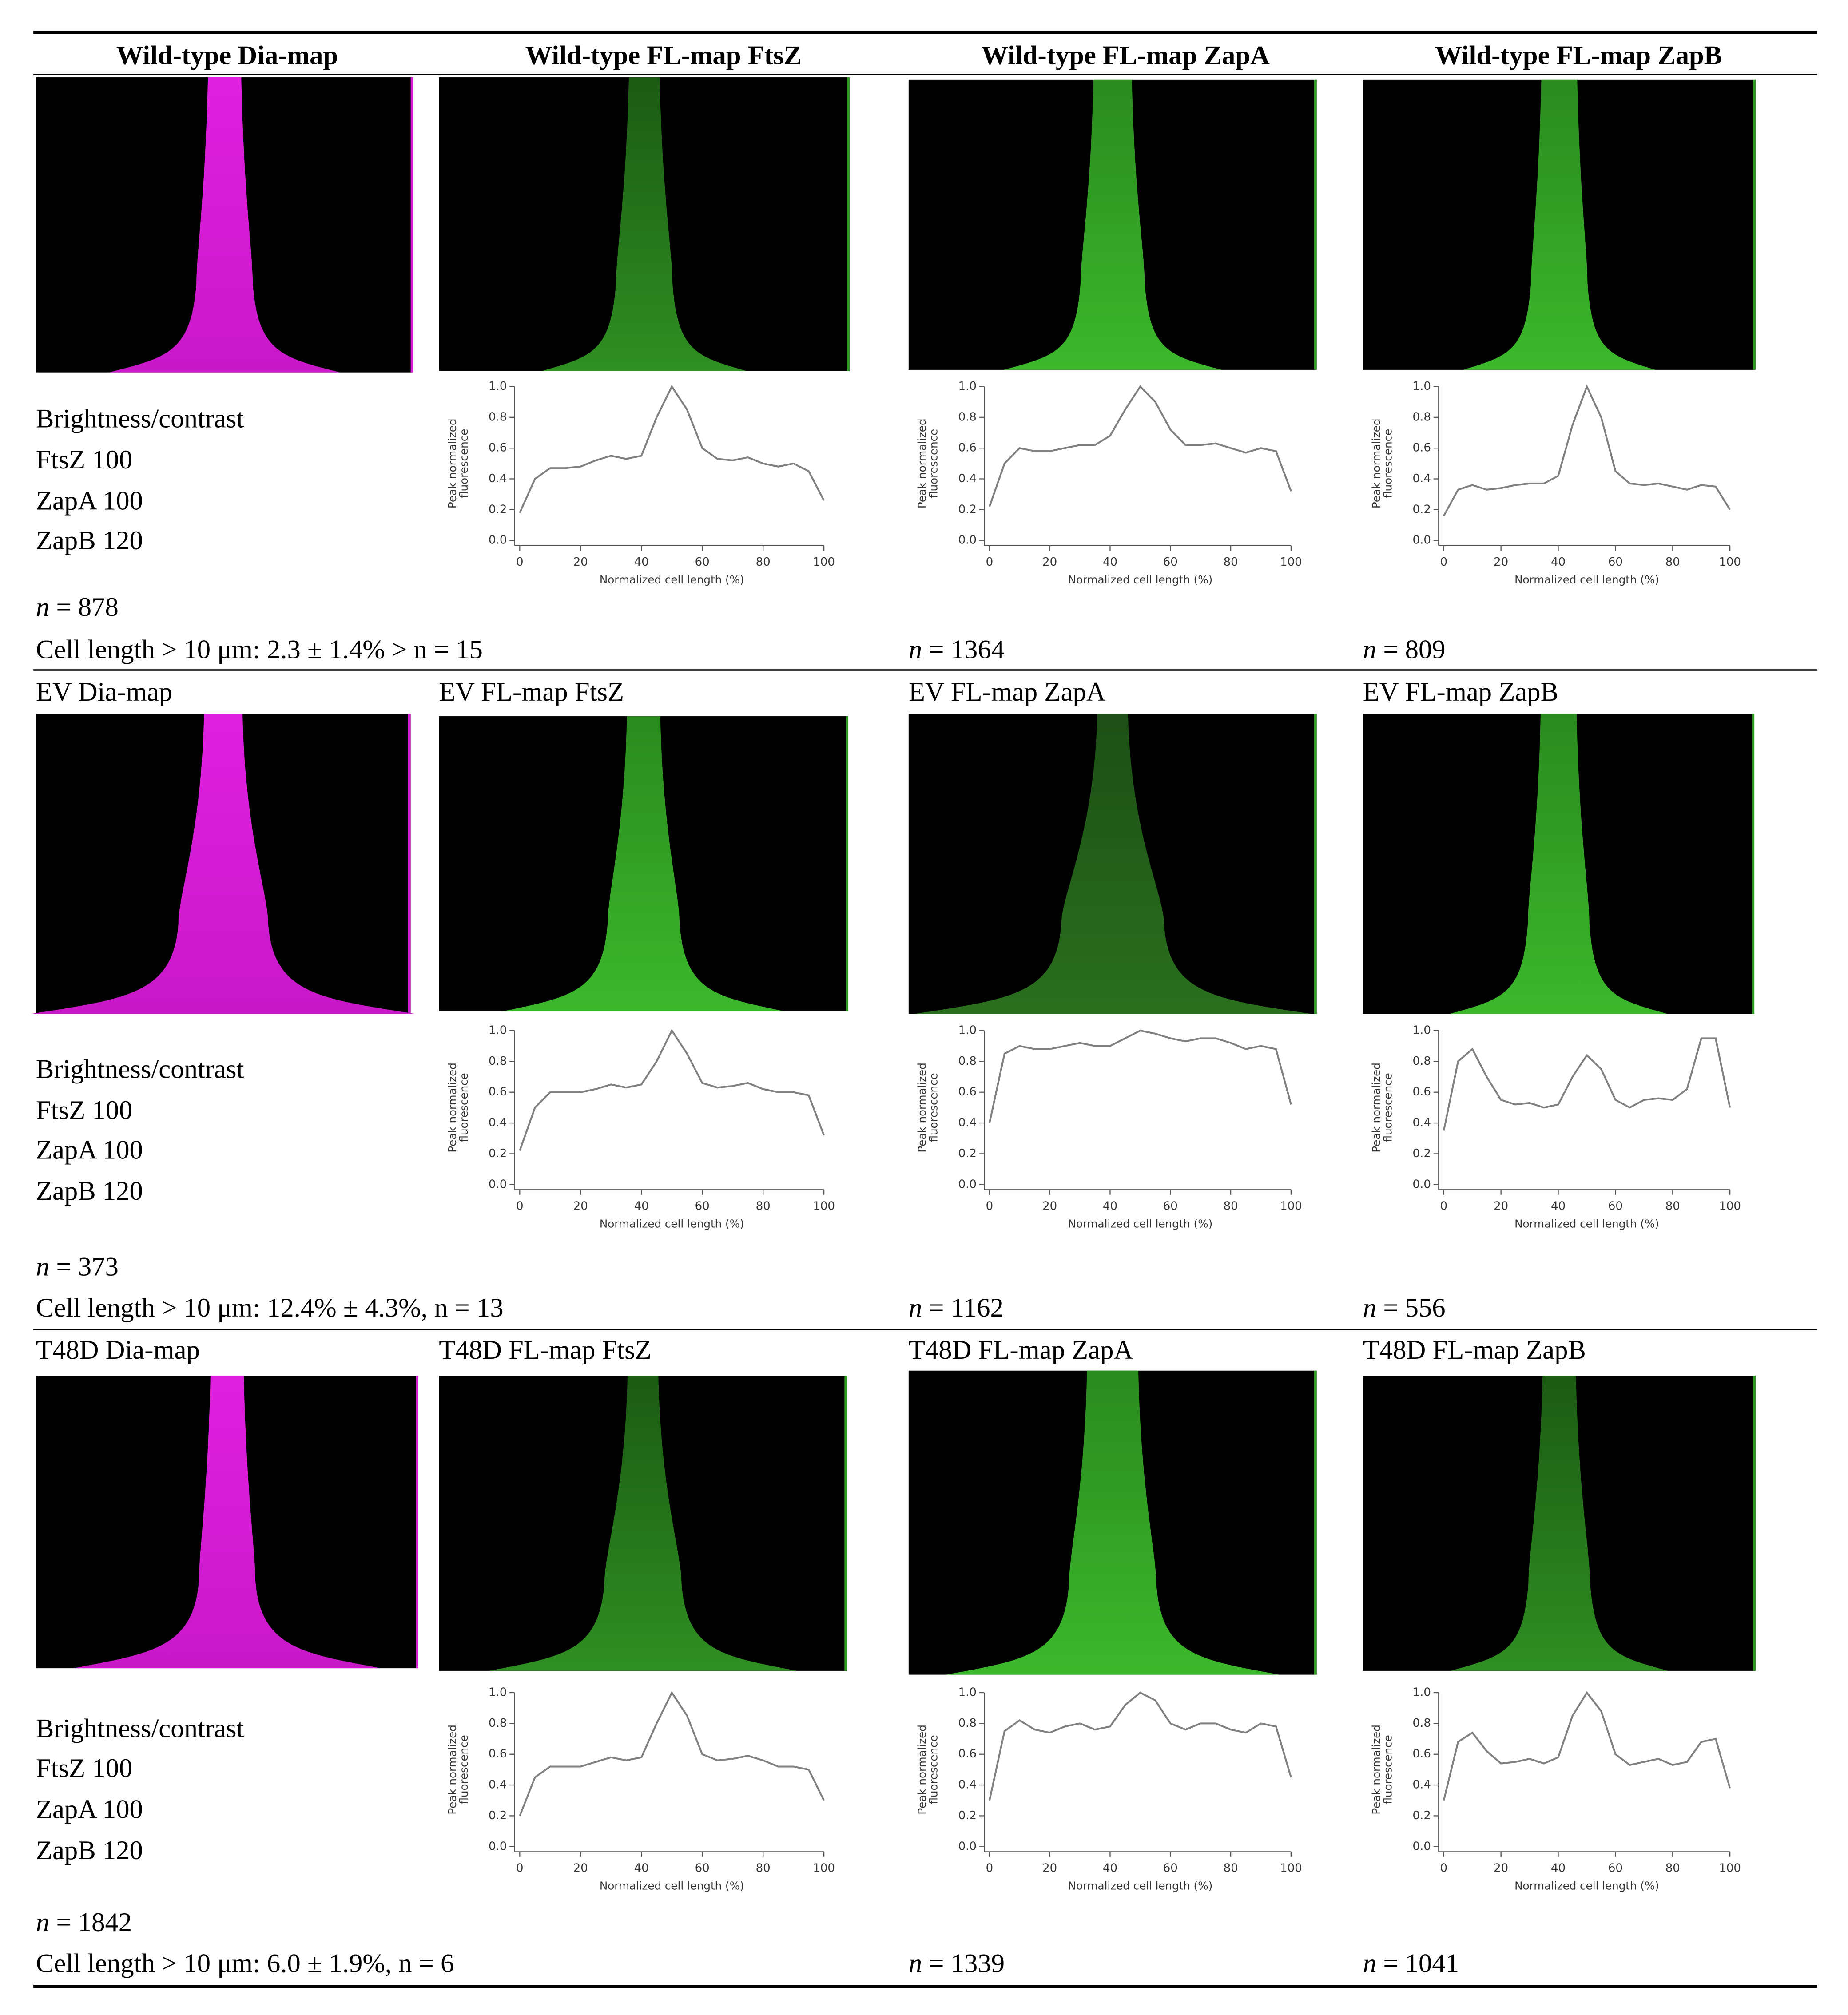 The height and width of the screenshot is (2015, 1848). What do you see at coordinates (1021, 1350) in the screenshot?
I see `panel-label: T48D FL-map ZapA` at bounding box center [1021, 1350].